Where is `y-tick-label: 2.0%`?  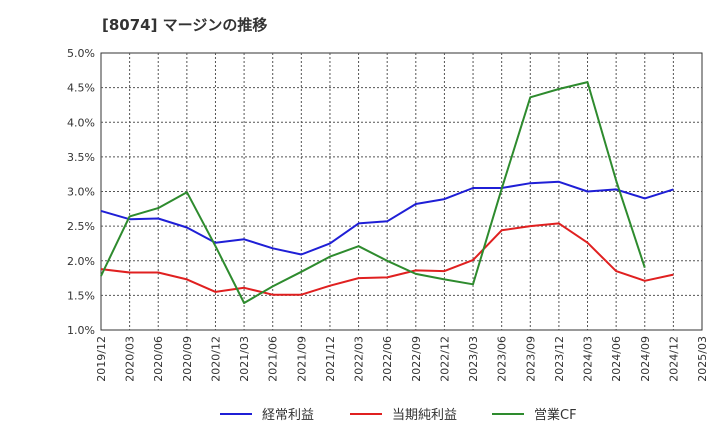
y-tick-label: 2.0% is located at coordinates (81, 261).